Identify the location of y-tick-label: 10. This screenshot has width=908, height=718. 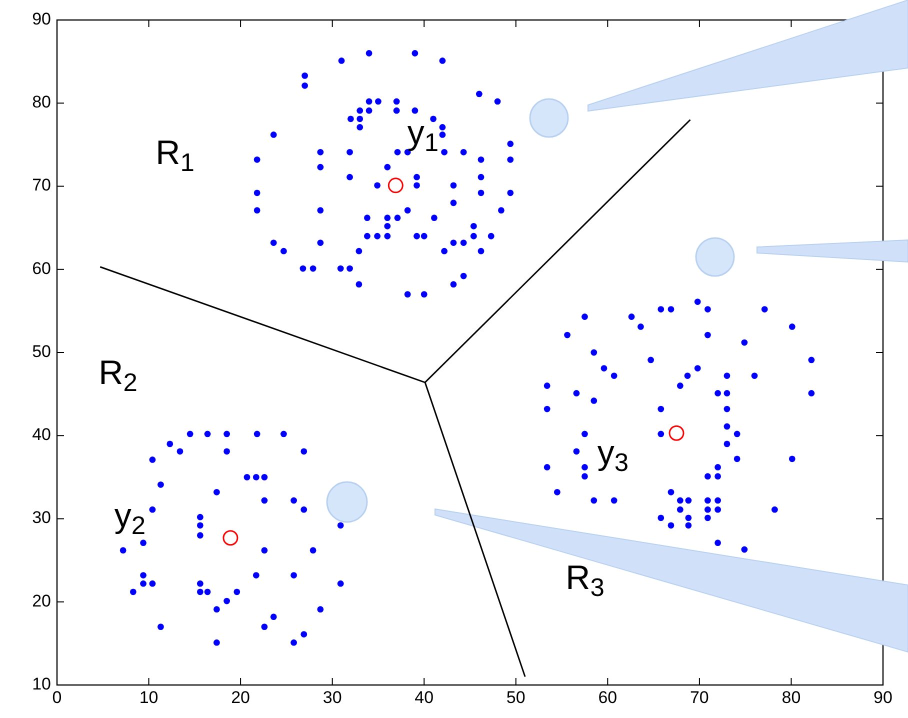
(41, 684).